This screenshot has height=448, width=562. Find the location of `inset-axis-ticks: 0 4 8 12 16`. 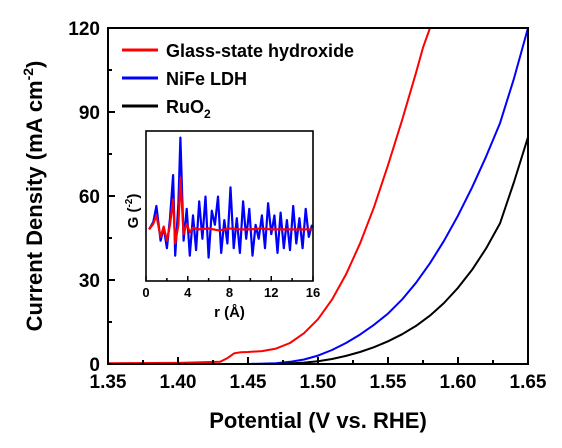

inset-axis-ticks: 0 4 8 12 16 is located at coordinates (231, 288).